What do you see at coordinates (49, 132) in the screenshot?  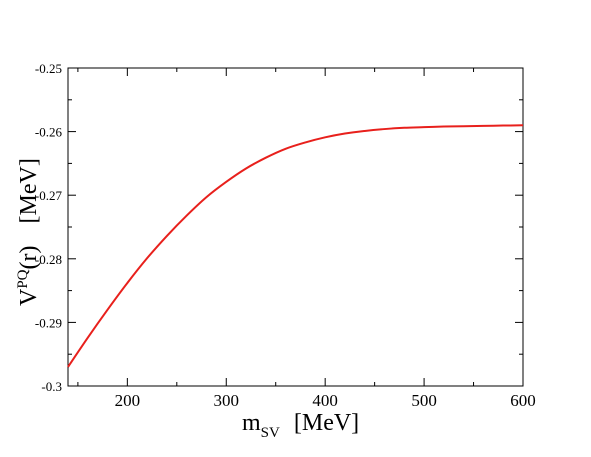 I see `y-tick-label: -0.26` at bounding box center [49, 132].